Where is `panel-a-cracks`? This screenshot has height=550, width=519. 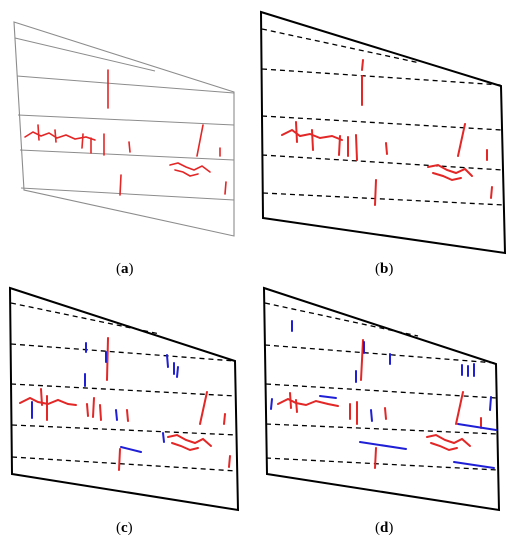
panel-a-cracks is located at coordinates (125, 132).